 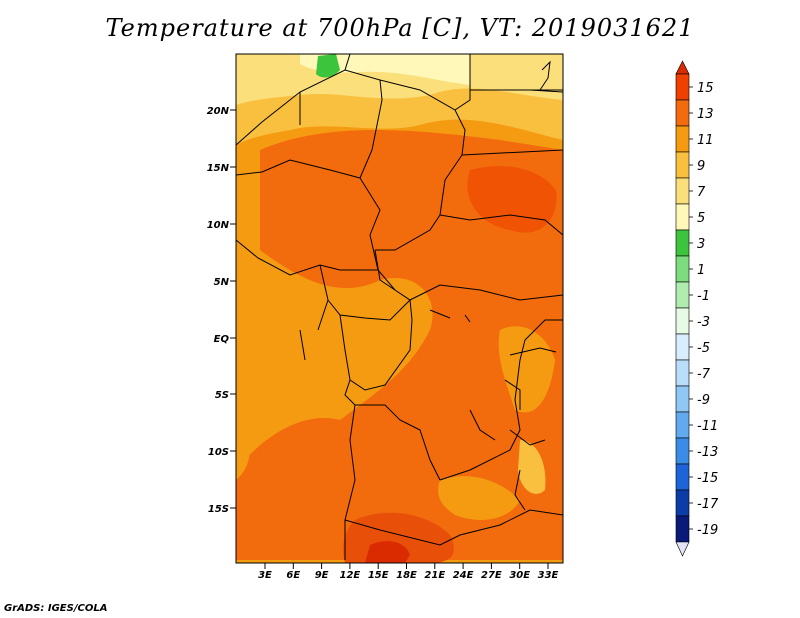 What do you see at coordinates (218, 452) in the screenshot?
I see `lat-tick-label: 10S` at bounding box center [218, 452].